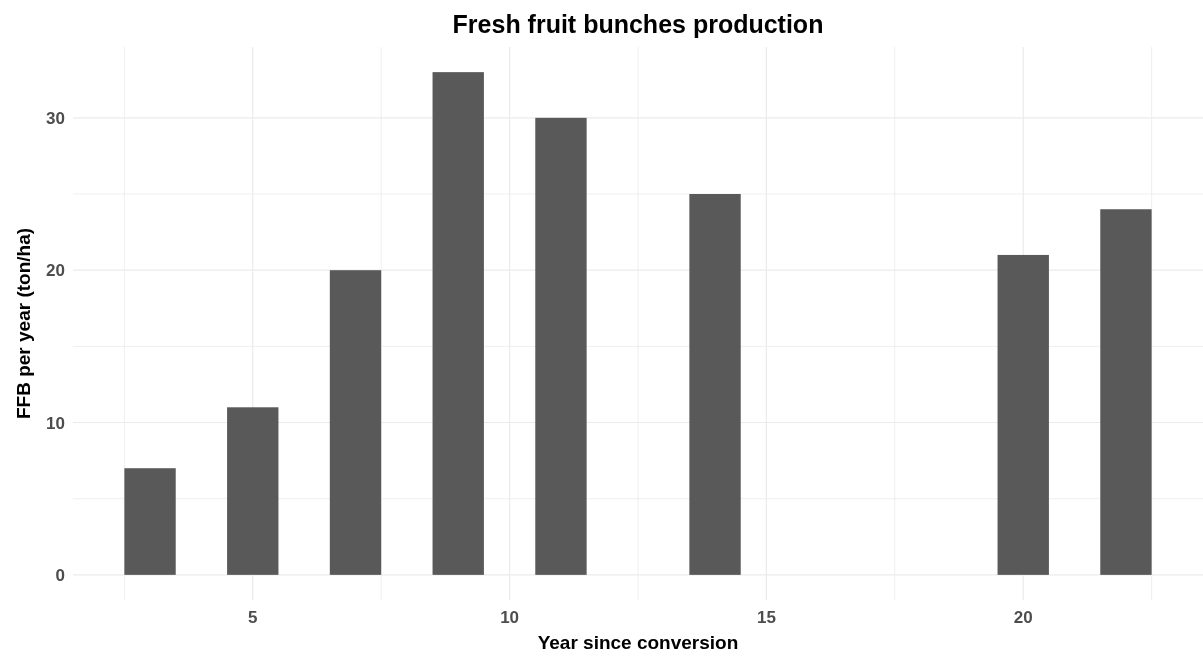 The height and width of the screenshot is (659, 1203). What do you see at coordinates (55, 423) in the screenshot?
I see `y-tick-label: 10` at bounding box center [55, 423].